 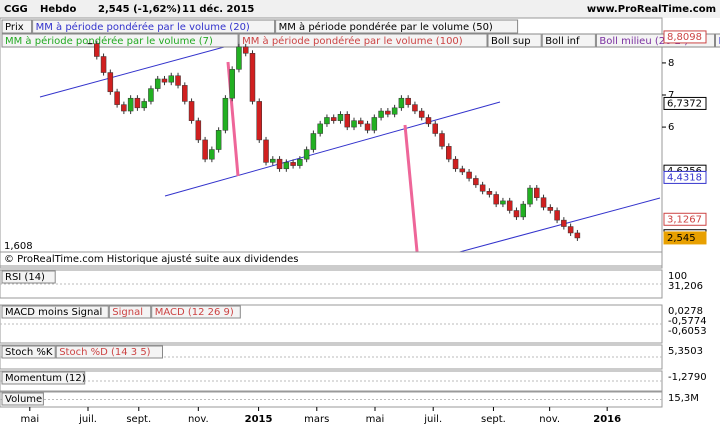 I want to click on period: Hebdo, so click(x=58, y=9).